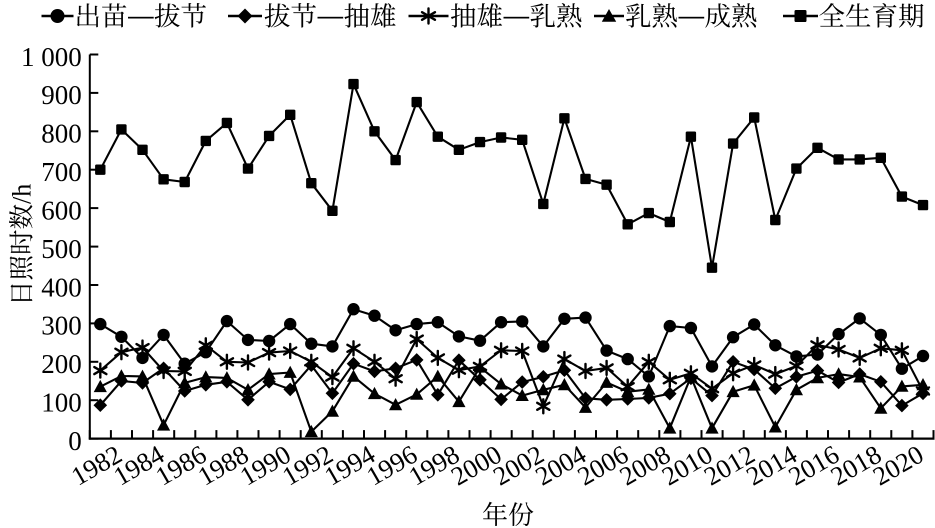 Image resolution: width=935 pixels, height=528 pixels. Describe the element at coordinates (61, 134) in the screenshot. I see `svg-text: 800` at that location.